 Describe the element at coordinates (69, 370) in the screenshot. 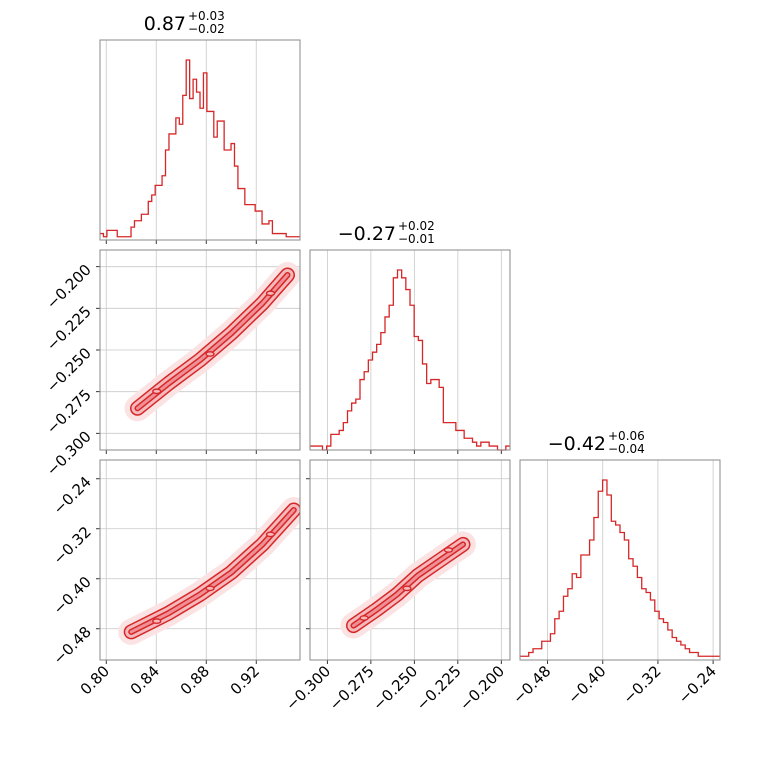

I see `y-tick-label: −0.250` at that location.